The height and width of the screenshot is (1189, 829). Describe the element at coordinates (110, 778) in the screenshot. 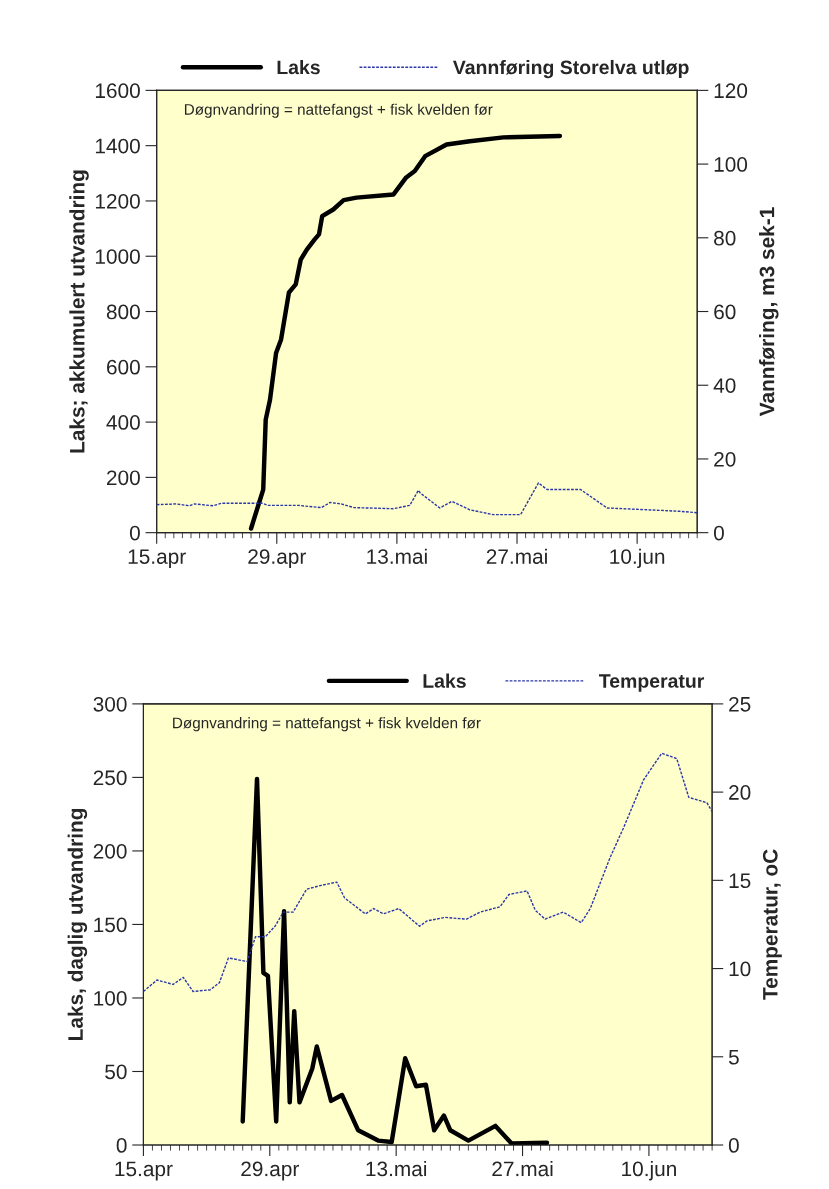

I see `y-tick-label: 250` at that location.